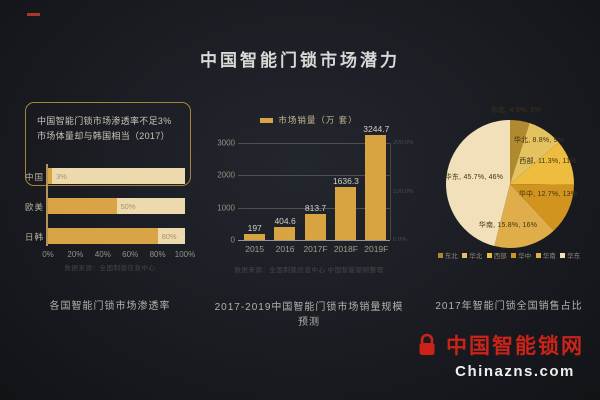  What do you see at coordinates (309, 270) in the screenshot?
I see `source-note: 数据来源：全国制锁信息中心 中国智能锁网整理` at bounding box center [309, 270].